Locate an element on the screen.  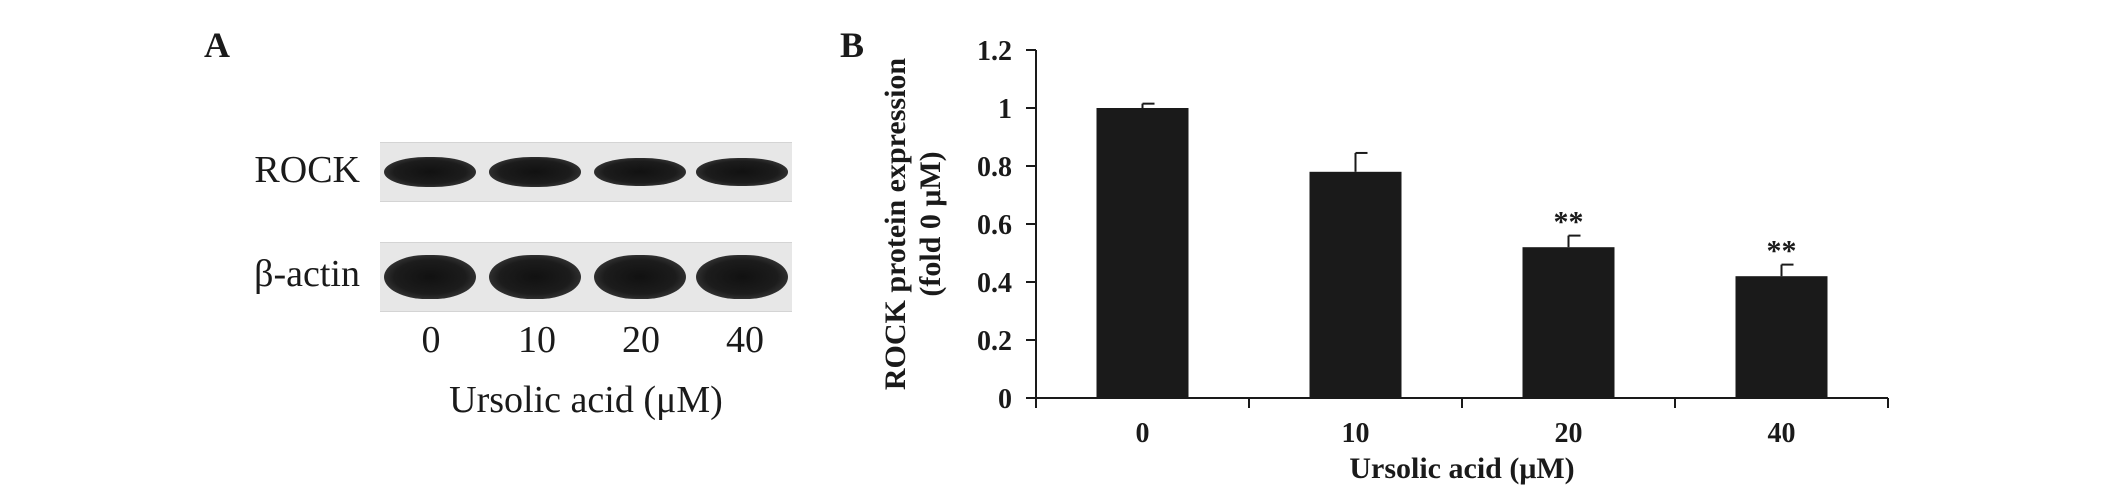
y-tick-label: 0.6 is located at coordinates (994, 225).